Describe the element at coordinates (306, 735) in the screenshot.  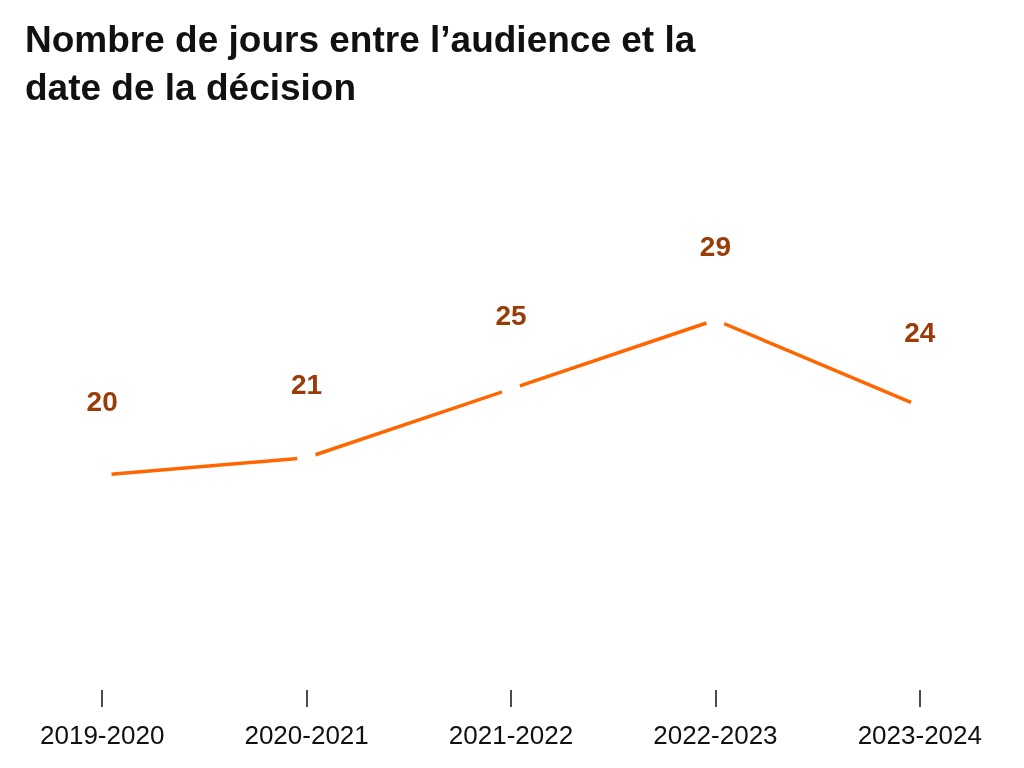
I see `x-tick-label: 2020-2021` at that location.